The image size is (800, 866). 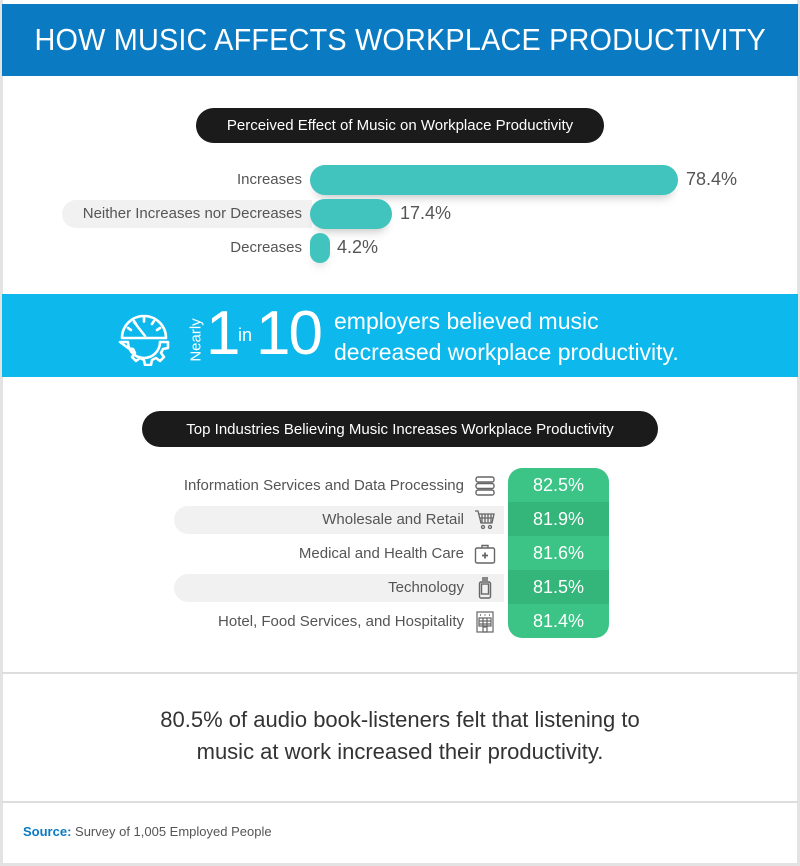 I want to click on smartphone-icon, so click(x=485, y=588).